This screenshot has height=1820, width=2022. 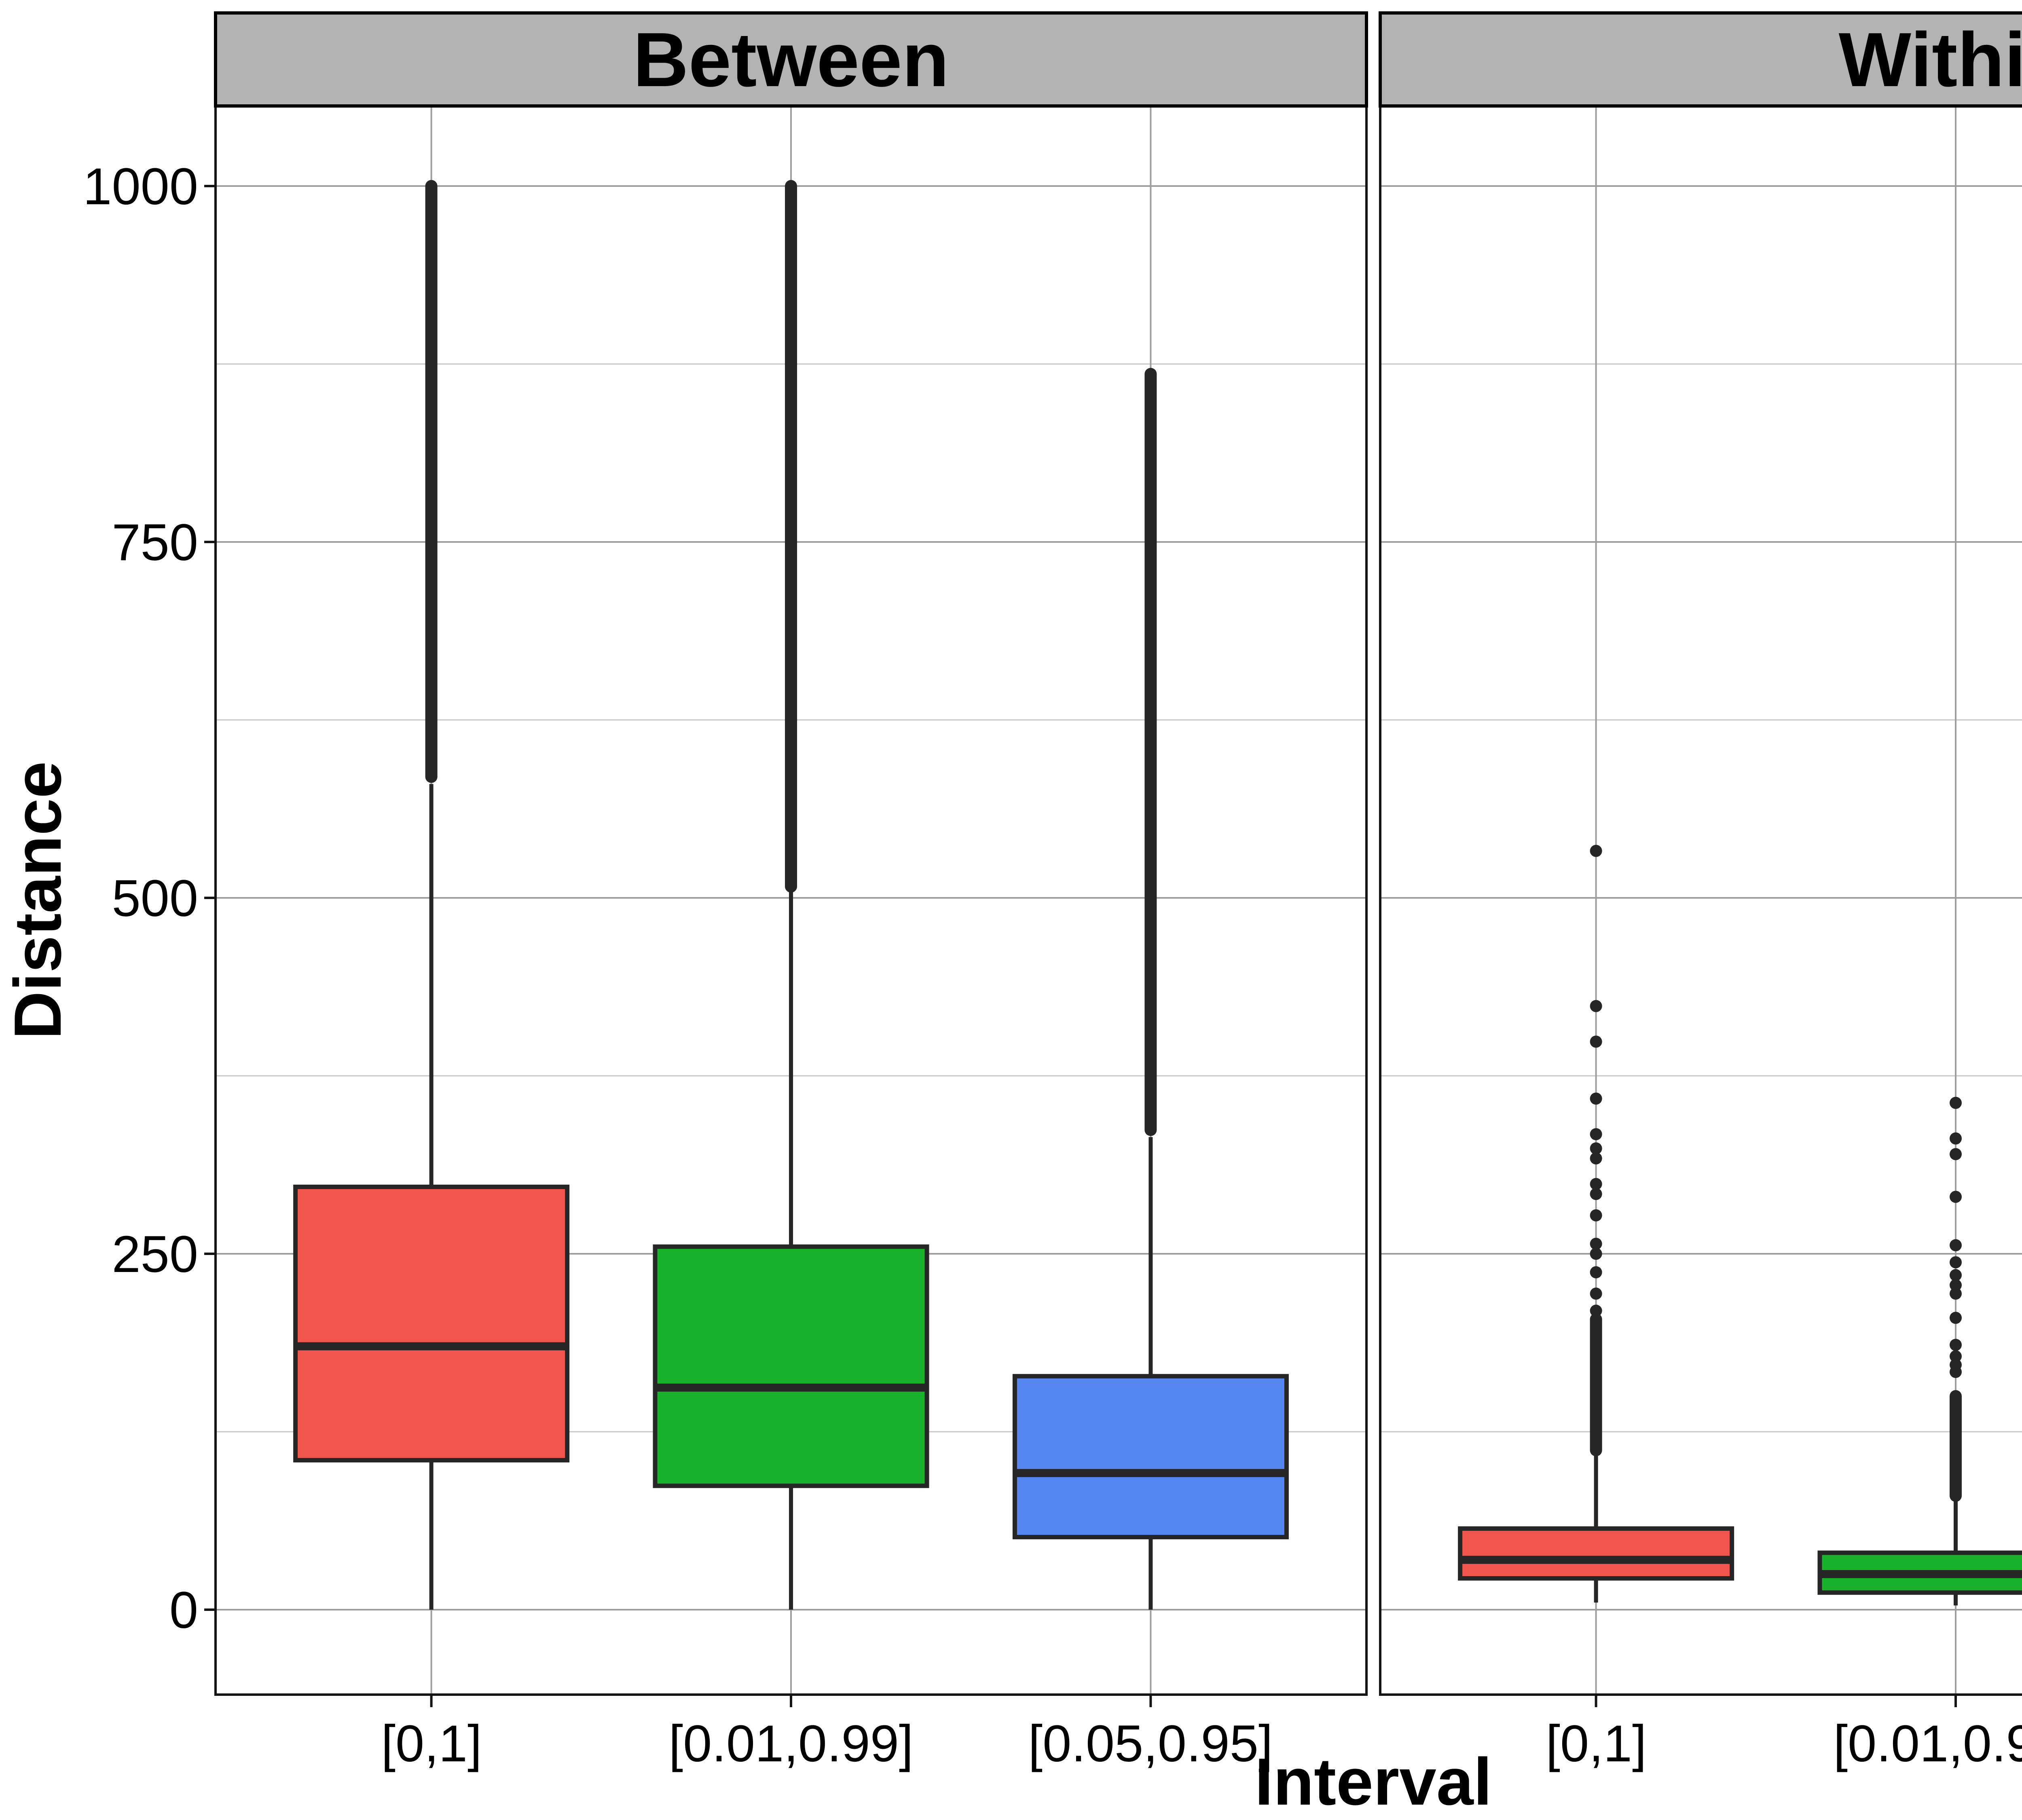 What do you see at coordinates (155, 542) in the screenshot?
I see `y-tick-label-750: 750` at bounding box center [155, 542].